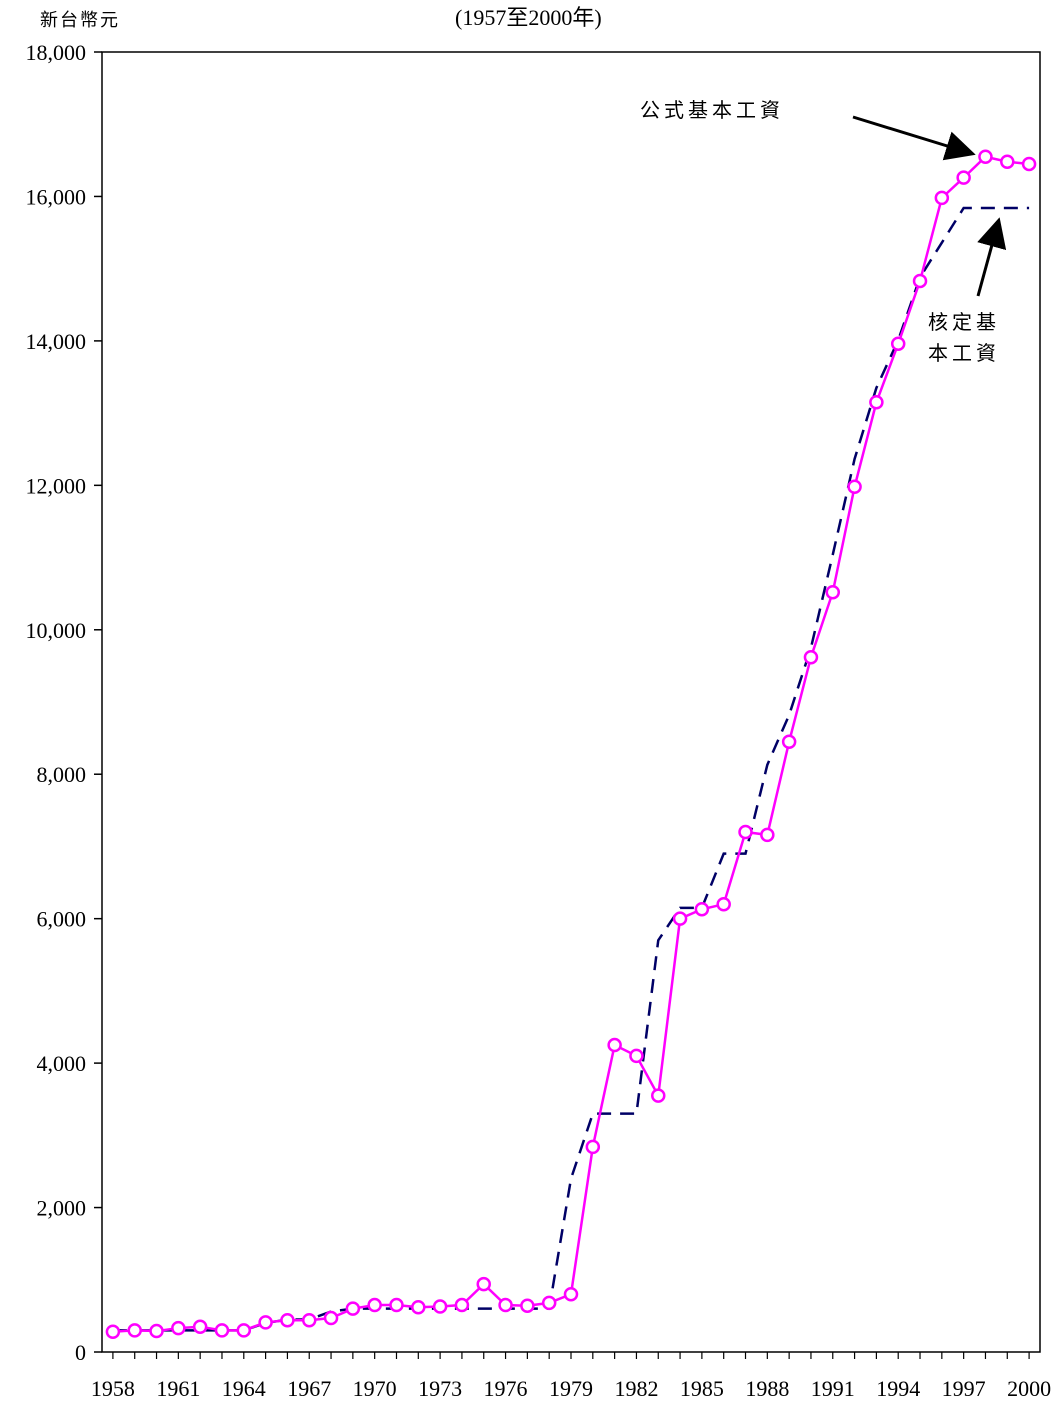 The height and width of the screenshot is (1406, 1062). Describe the element at coordinates (80, 1352) in the screenshot. I see `y-tick-label: 0` at that location.